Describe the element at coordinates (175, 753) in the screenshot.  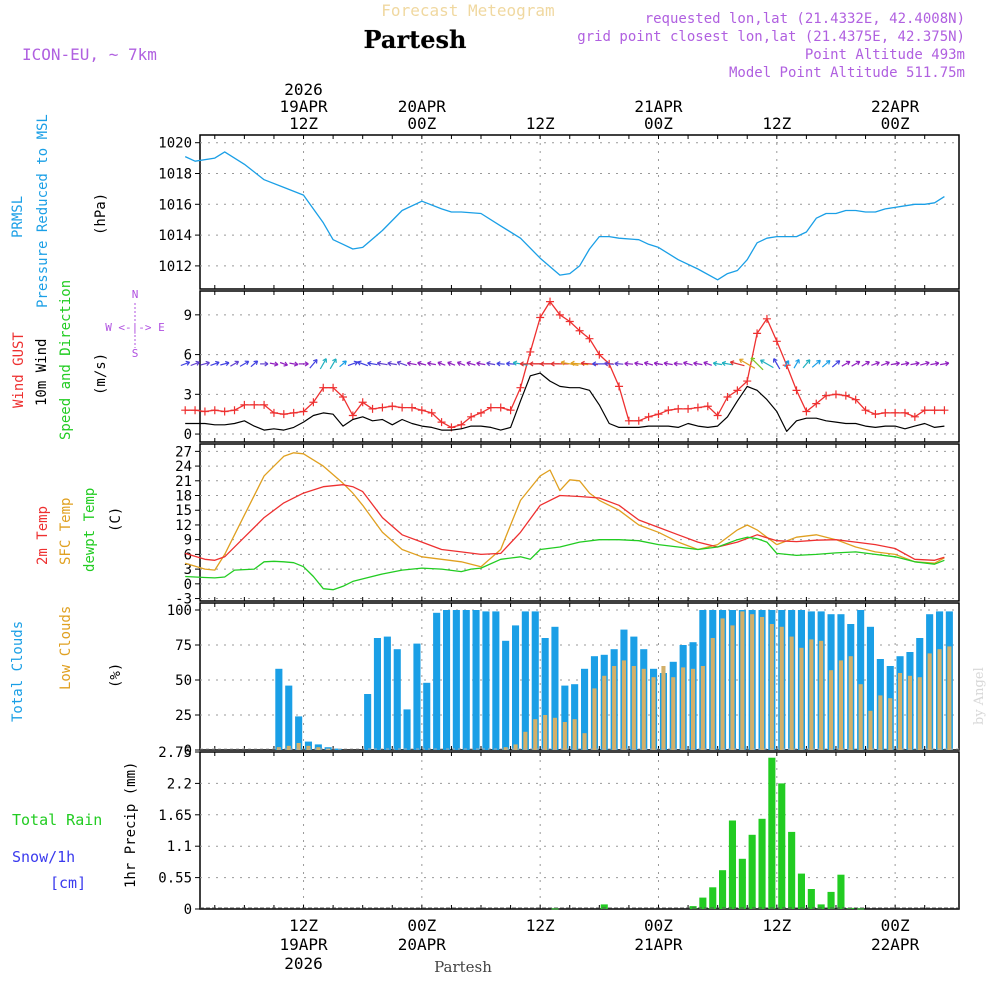
I see `precipitation-ytick-label: 2.75` at that location.